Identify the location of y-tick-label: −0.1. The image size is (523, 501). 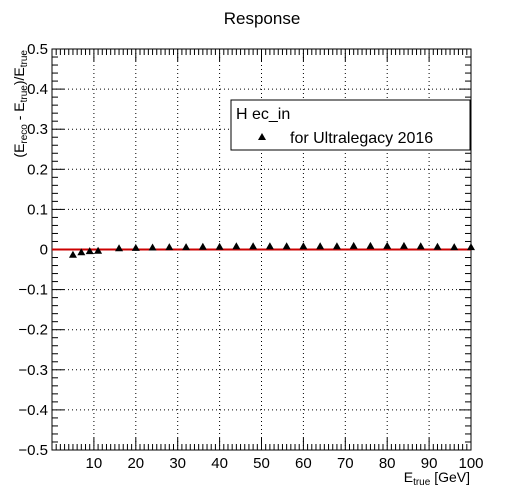
(33, 290).